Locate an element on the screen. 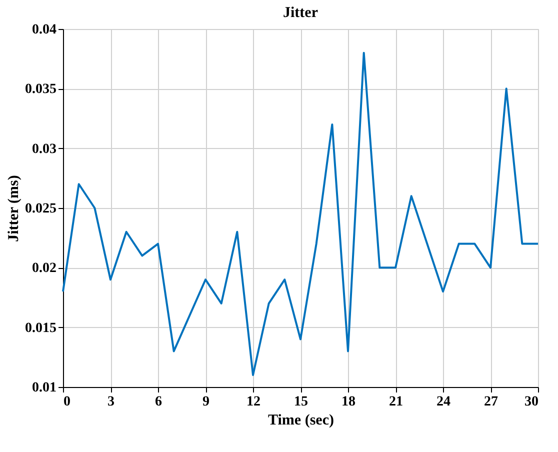 The height and width of the screenshot is (452, 558). y-tick-label: 0.03 is located at coordinates (44, 149).